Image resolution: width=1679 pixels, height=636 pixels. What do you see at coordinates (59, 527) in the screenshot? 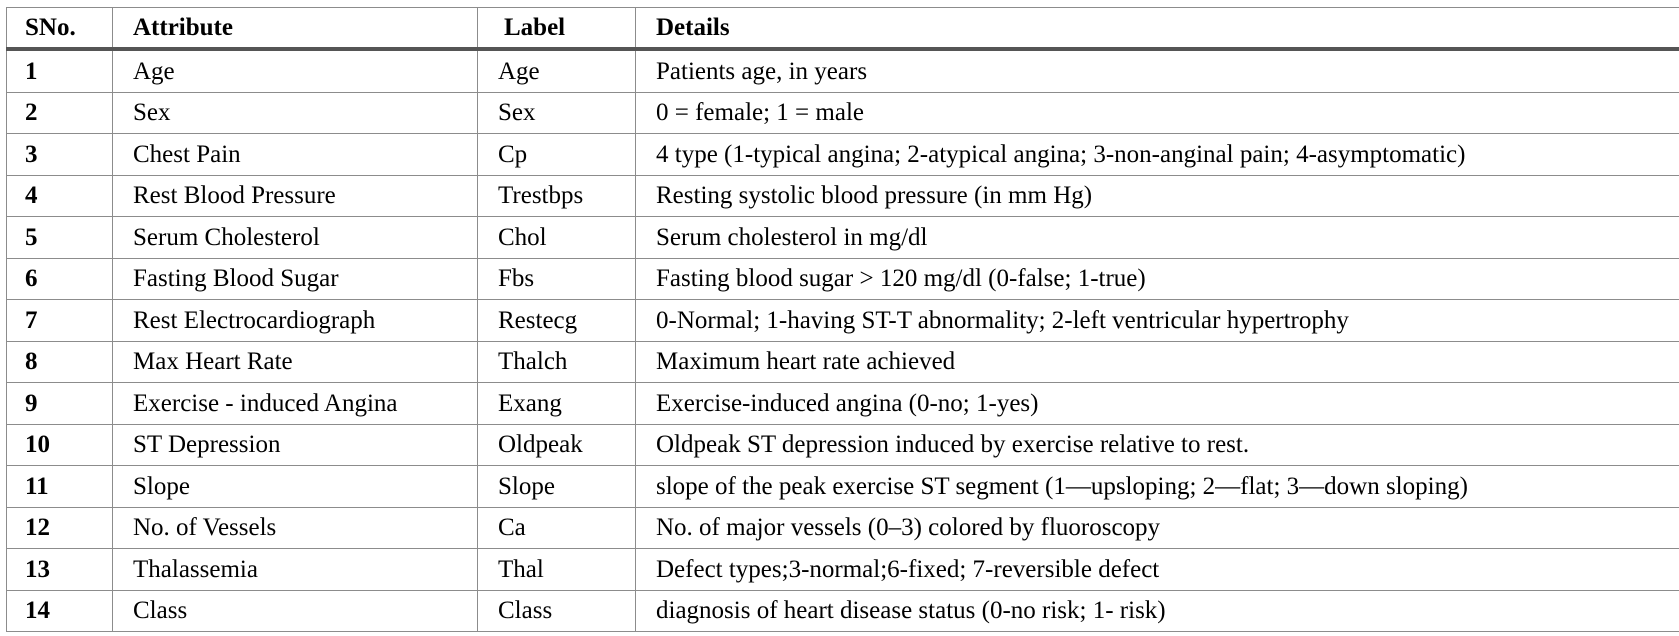
I see `cell-sno: 12` at bounding box center [59, 527].